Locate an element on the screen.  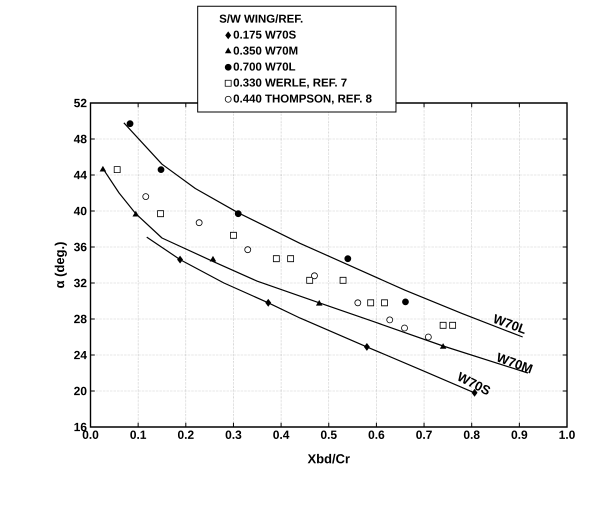
y-tick-label: 48 is located at coordinates (80, 139).